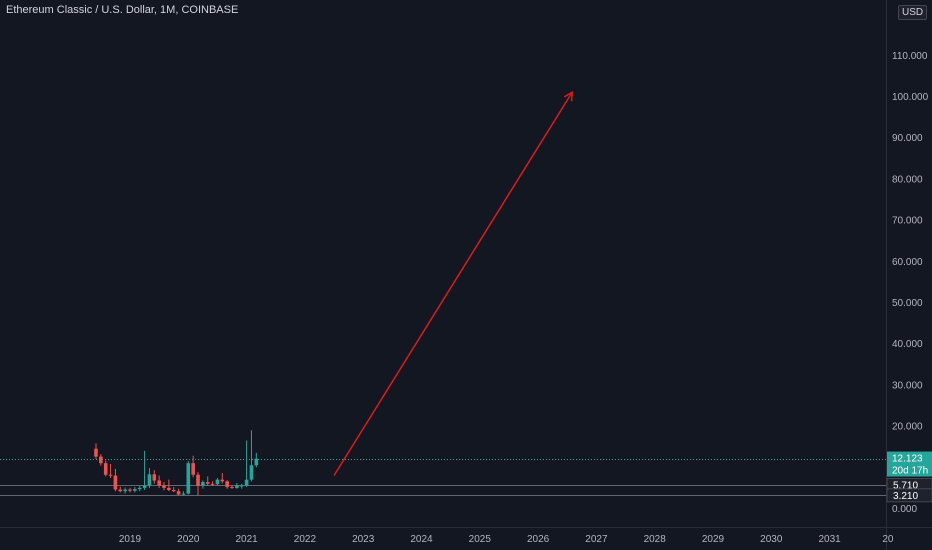 The width and height of the screenshot is (932, 550). Describe the element at coordinates (188, 539) in the screenshot. I see `time-tick-label: 2020` at that location.